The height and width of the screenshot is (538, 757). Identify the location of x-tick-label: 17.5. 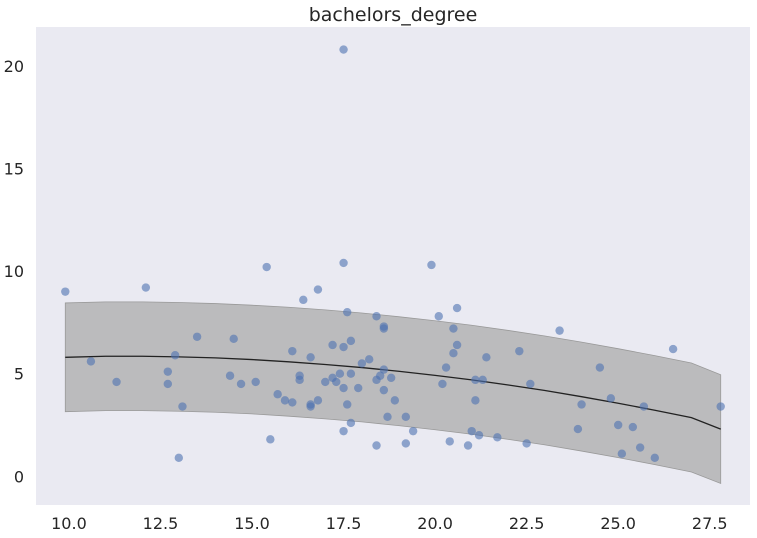
(344, 523).